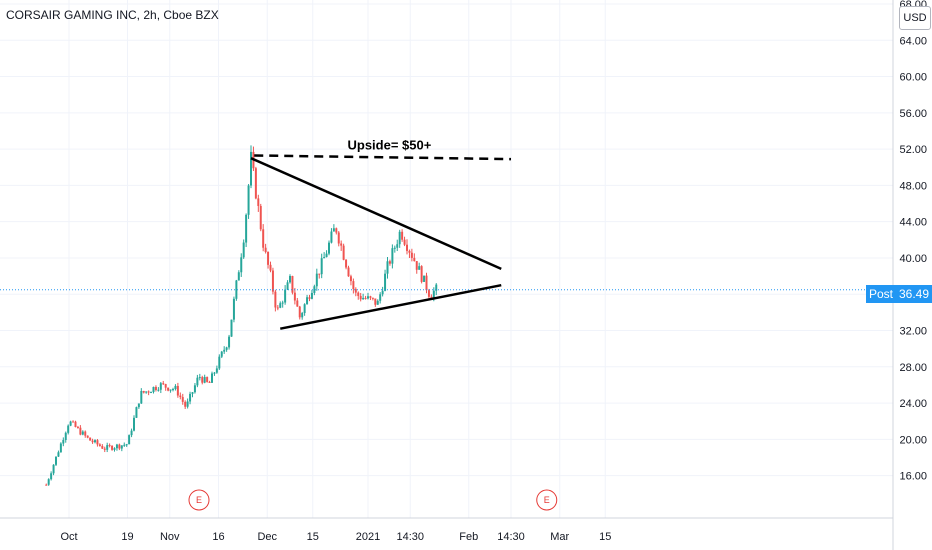  I want to click on price-tick-label: 60.00, so click(913, 78).